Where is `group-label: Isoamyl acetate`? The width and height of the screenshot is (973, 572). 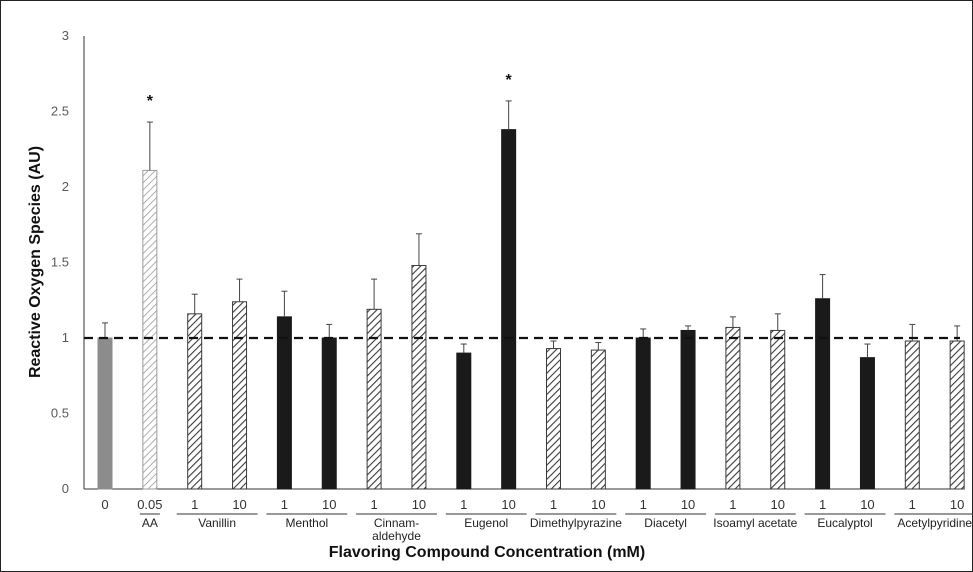
group-label: Isoamyl acetate is located at coordinates (755, 523).